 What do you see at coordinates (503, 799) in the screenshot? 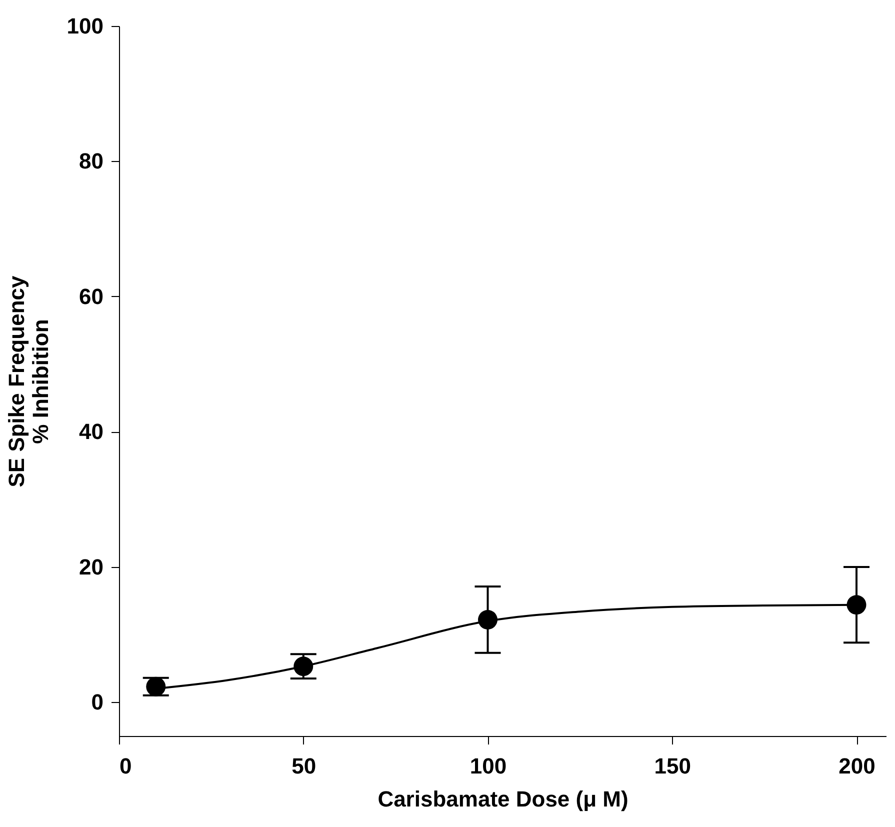
I see `x-axis-title: Carisbamate Dose (μ M)` at bounding box center [503, 799].